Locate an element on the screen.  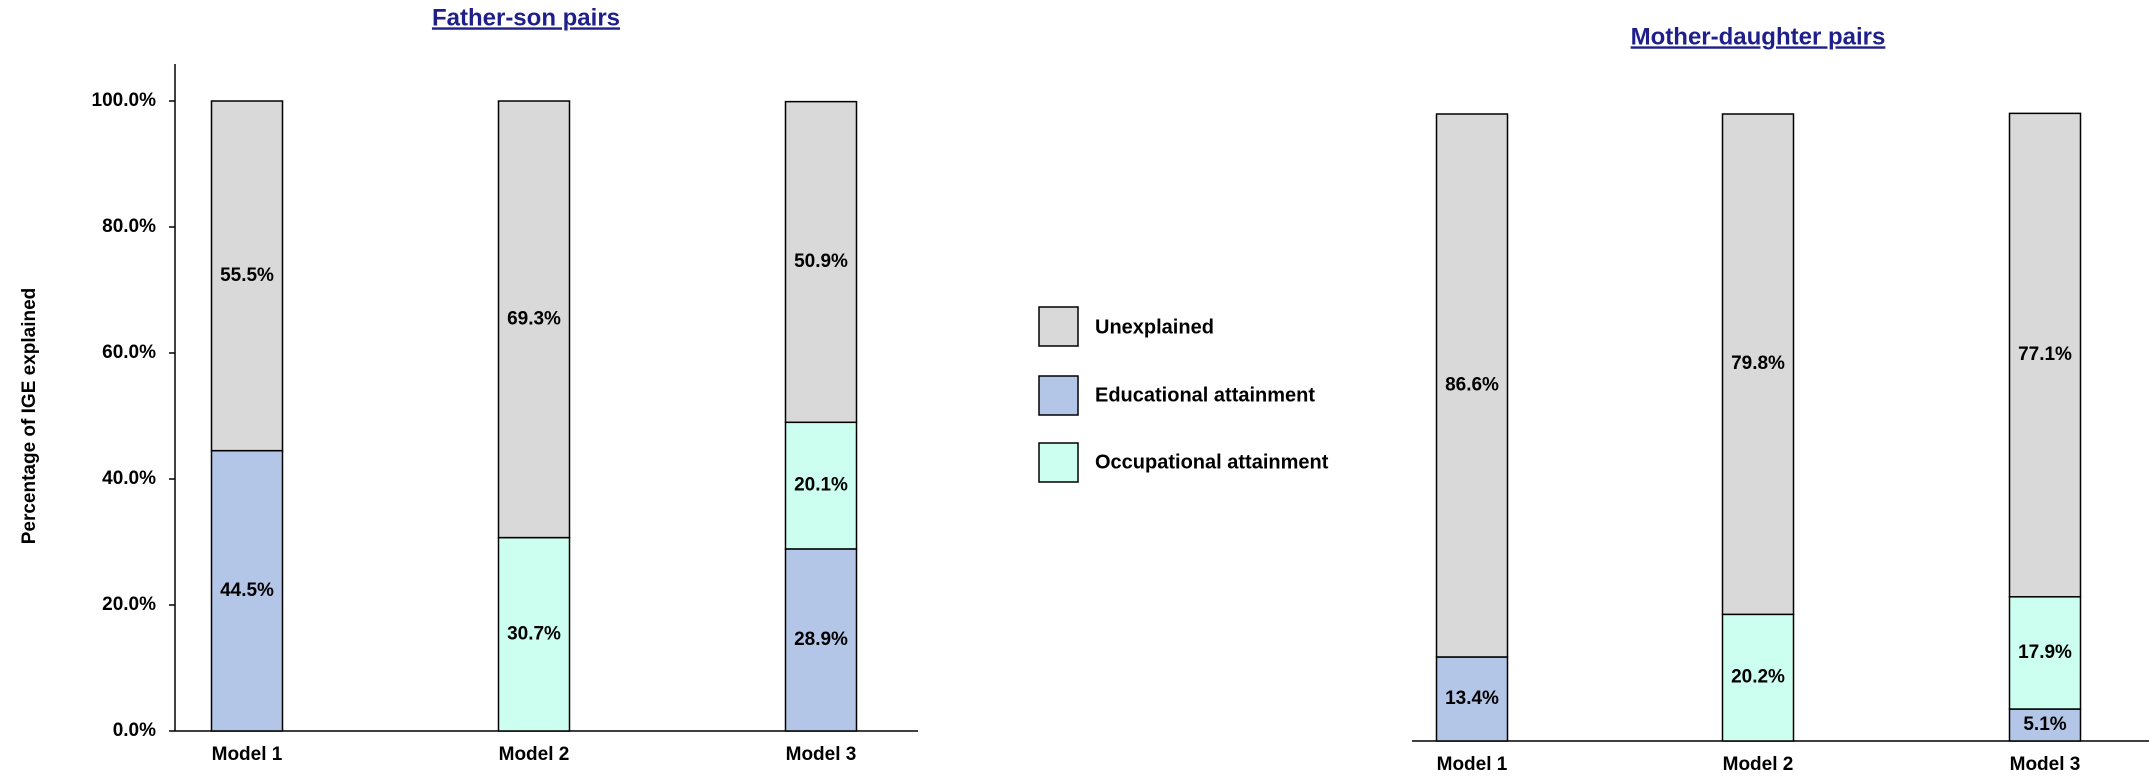
data-label: 79.8% is located at coordinates (1758, 363).